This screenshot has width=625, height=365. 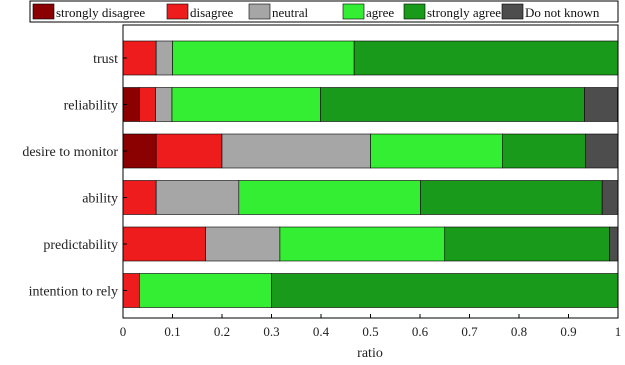 What do you see at coordinates (452, 104) in the screenshot?
I see `bar-reliability-strongly-agree` at bounding box center [452, 104].